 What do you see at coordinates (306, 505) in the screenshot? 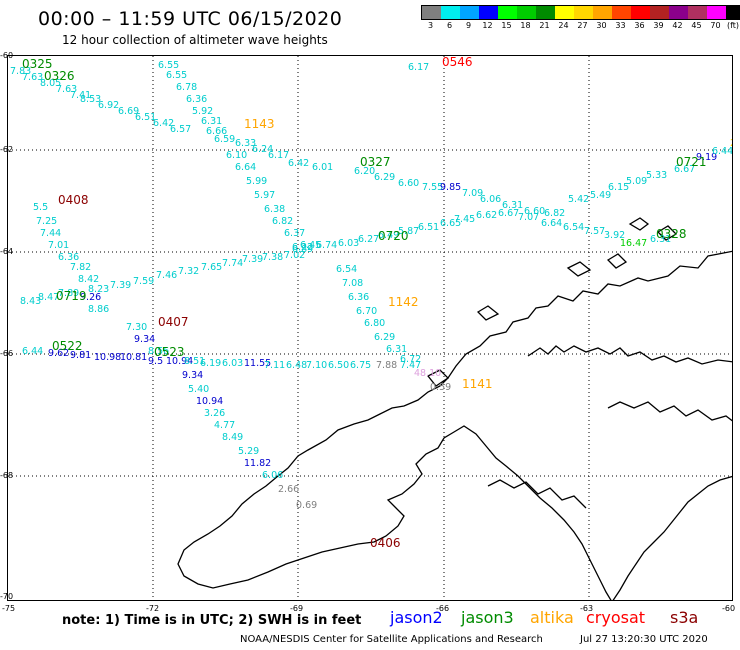
I see `wave-height-value: 0.69` at bounding box center [306, 505].